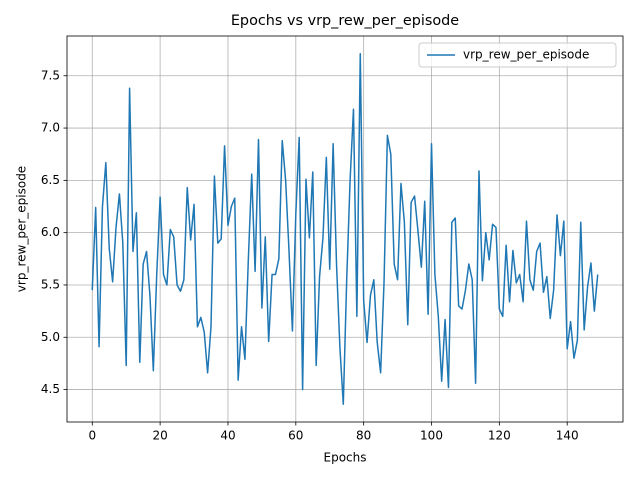 The width and height of the screenshot is (640, 480). I want to click on y-tick-label: 7.5, so click(50, 75).